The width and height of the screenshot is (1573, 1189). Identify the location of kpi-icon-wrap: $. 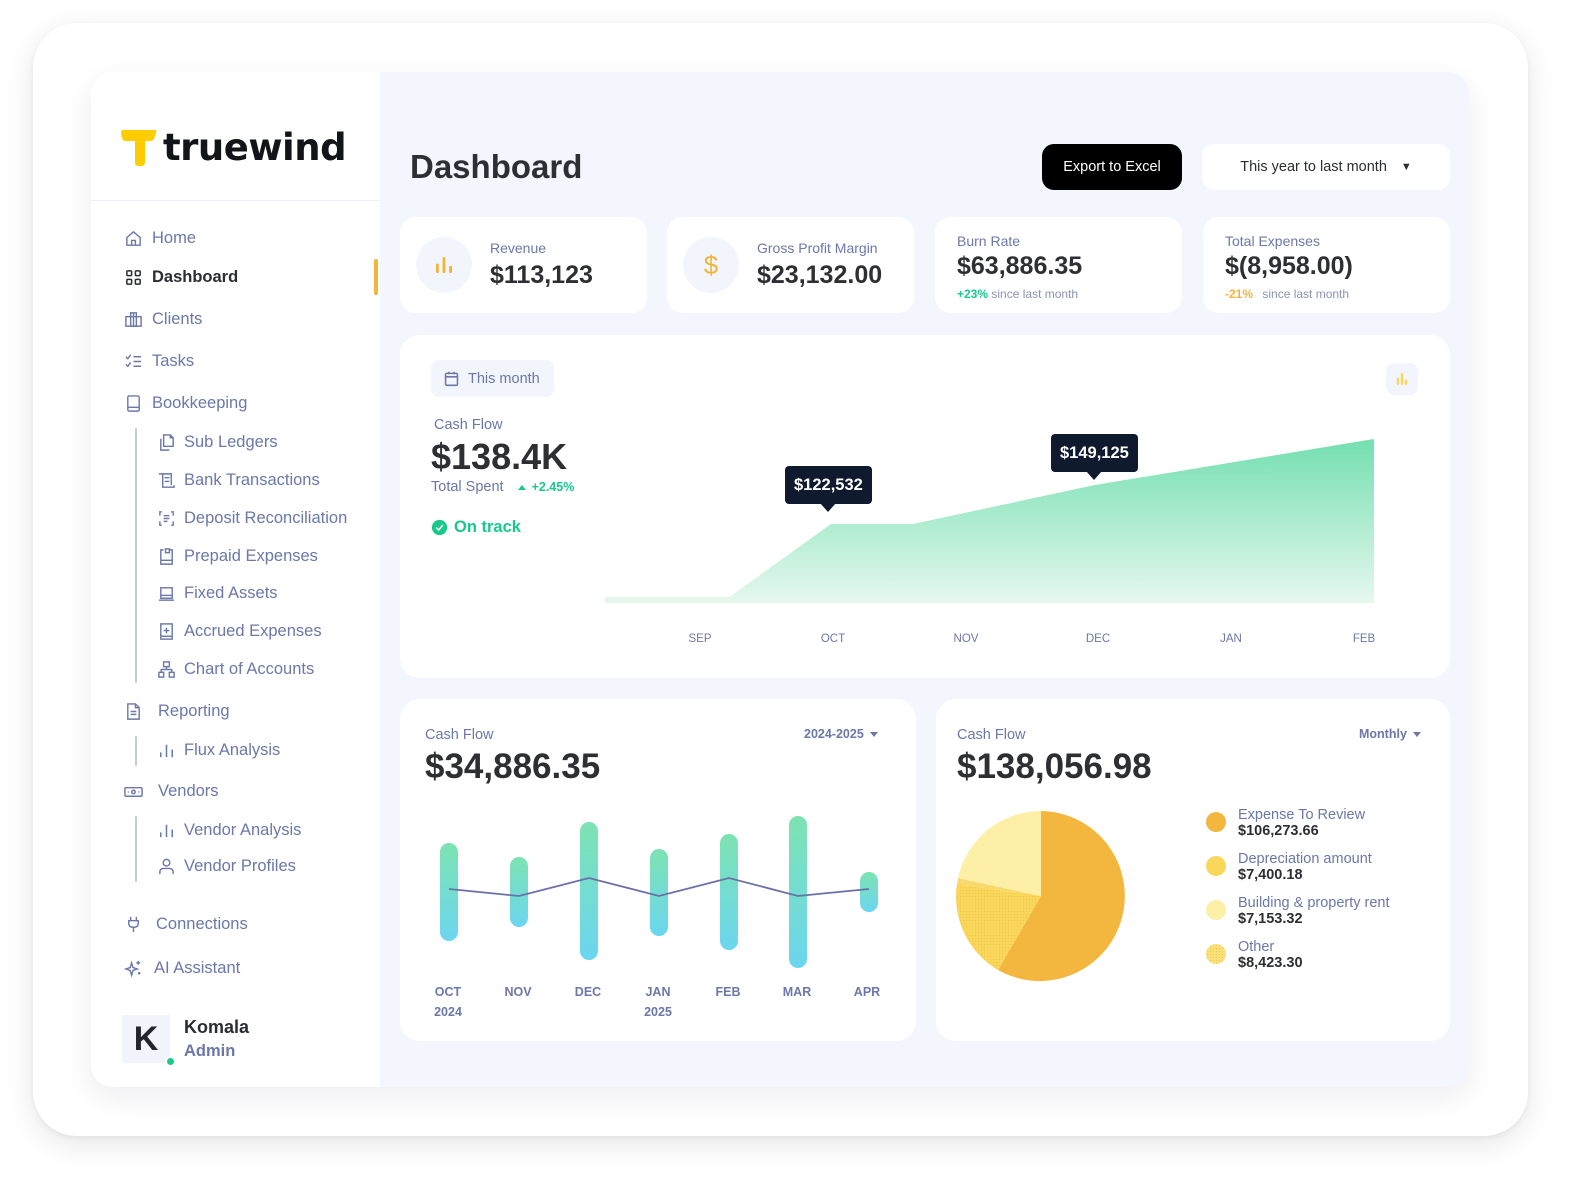
(711, 265).